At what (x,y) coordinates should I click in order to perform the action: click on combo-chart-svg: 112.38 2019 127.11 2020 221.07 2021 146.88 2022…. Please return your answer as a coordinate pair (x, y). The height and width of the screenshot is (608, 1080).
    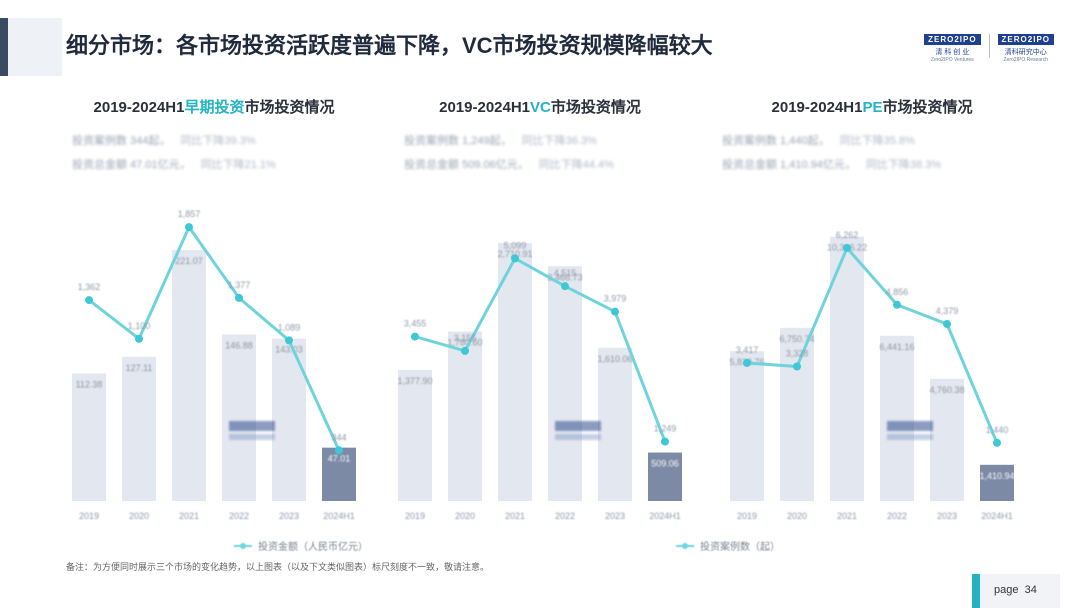
    Looking at the image, I should click on (214, 365).